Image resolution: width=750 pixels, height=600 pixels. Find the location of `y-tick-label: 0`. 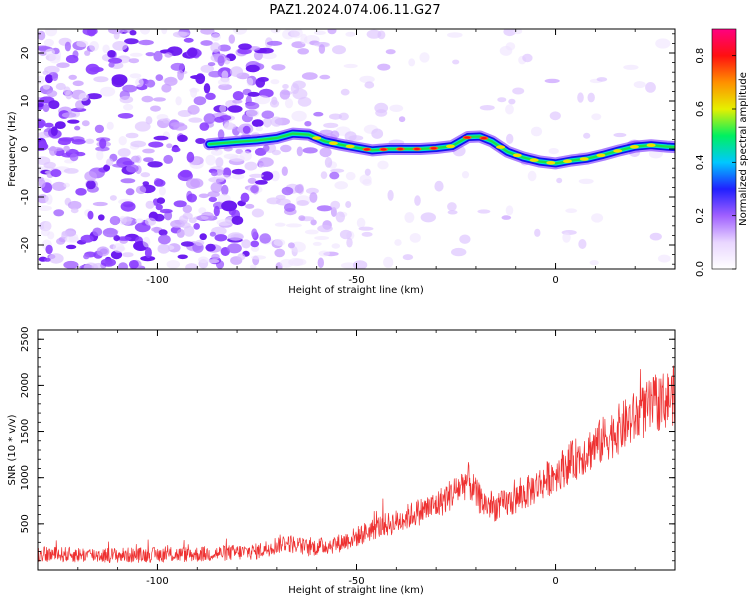

y-tick-label: 0 is located at coordinates (25, 149).